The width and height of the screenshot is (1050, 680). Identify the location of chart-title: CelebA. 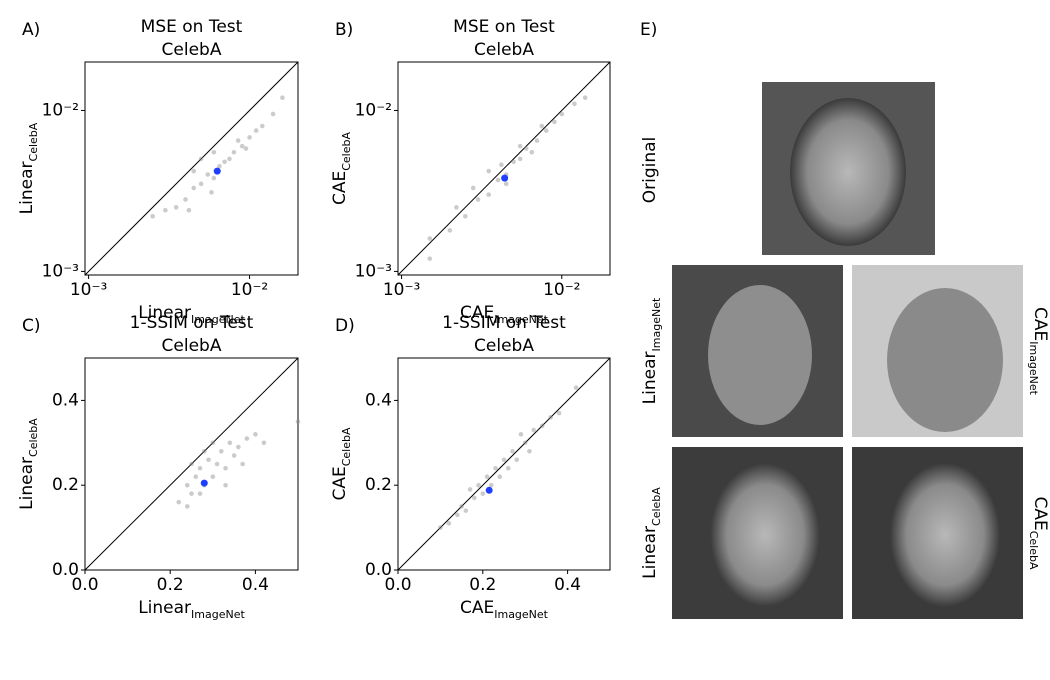
(192, 50).